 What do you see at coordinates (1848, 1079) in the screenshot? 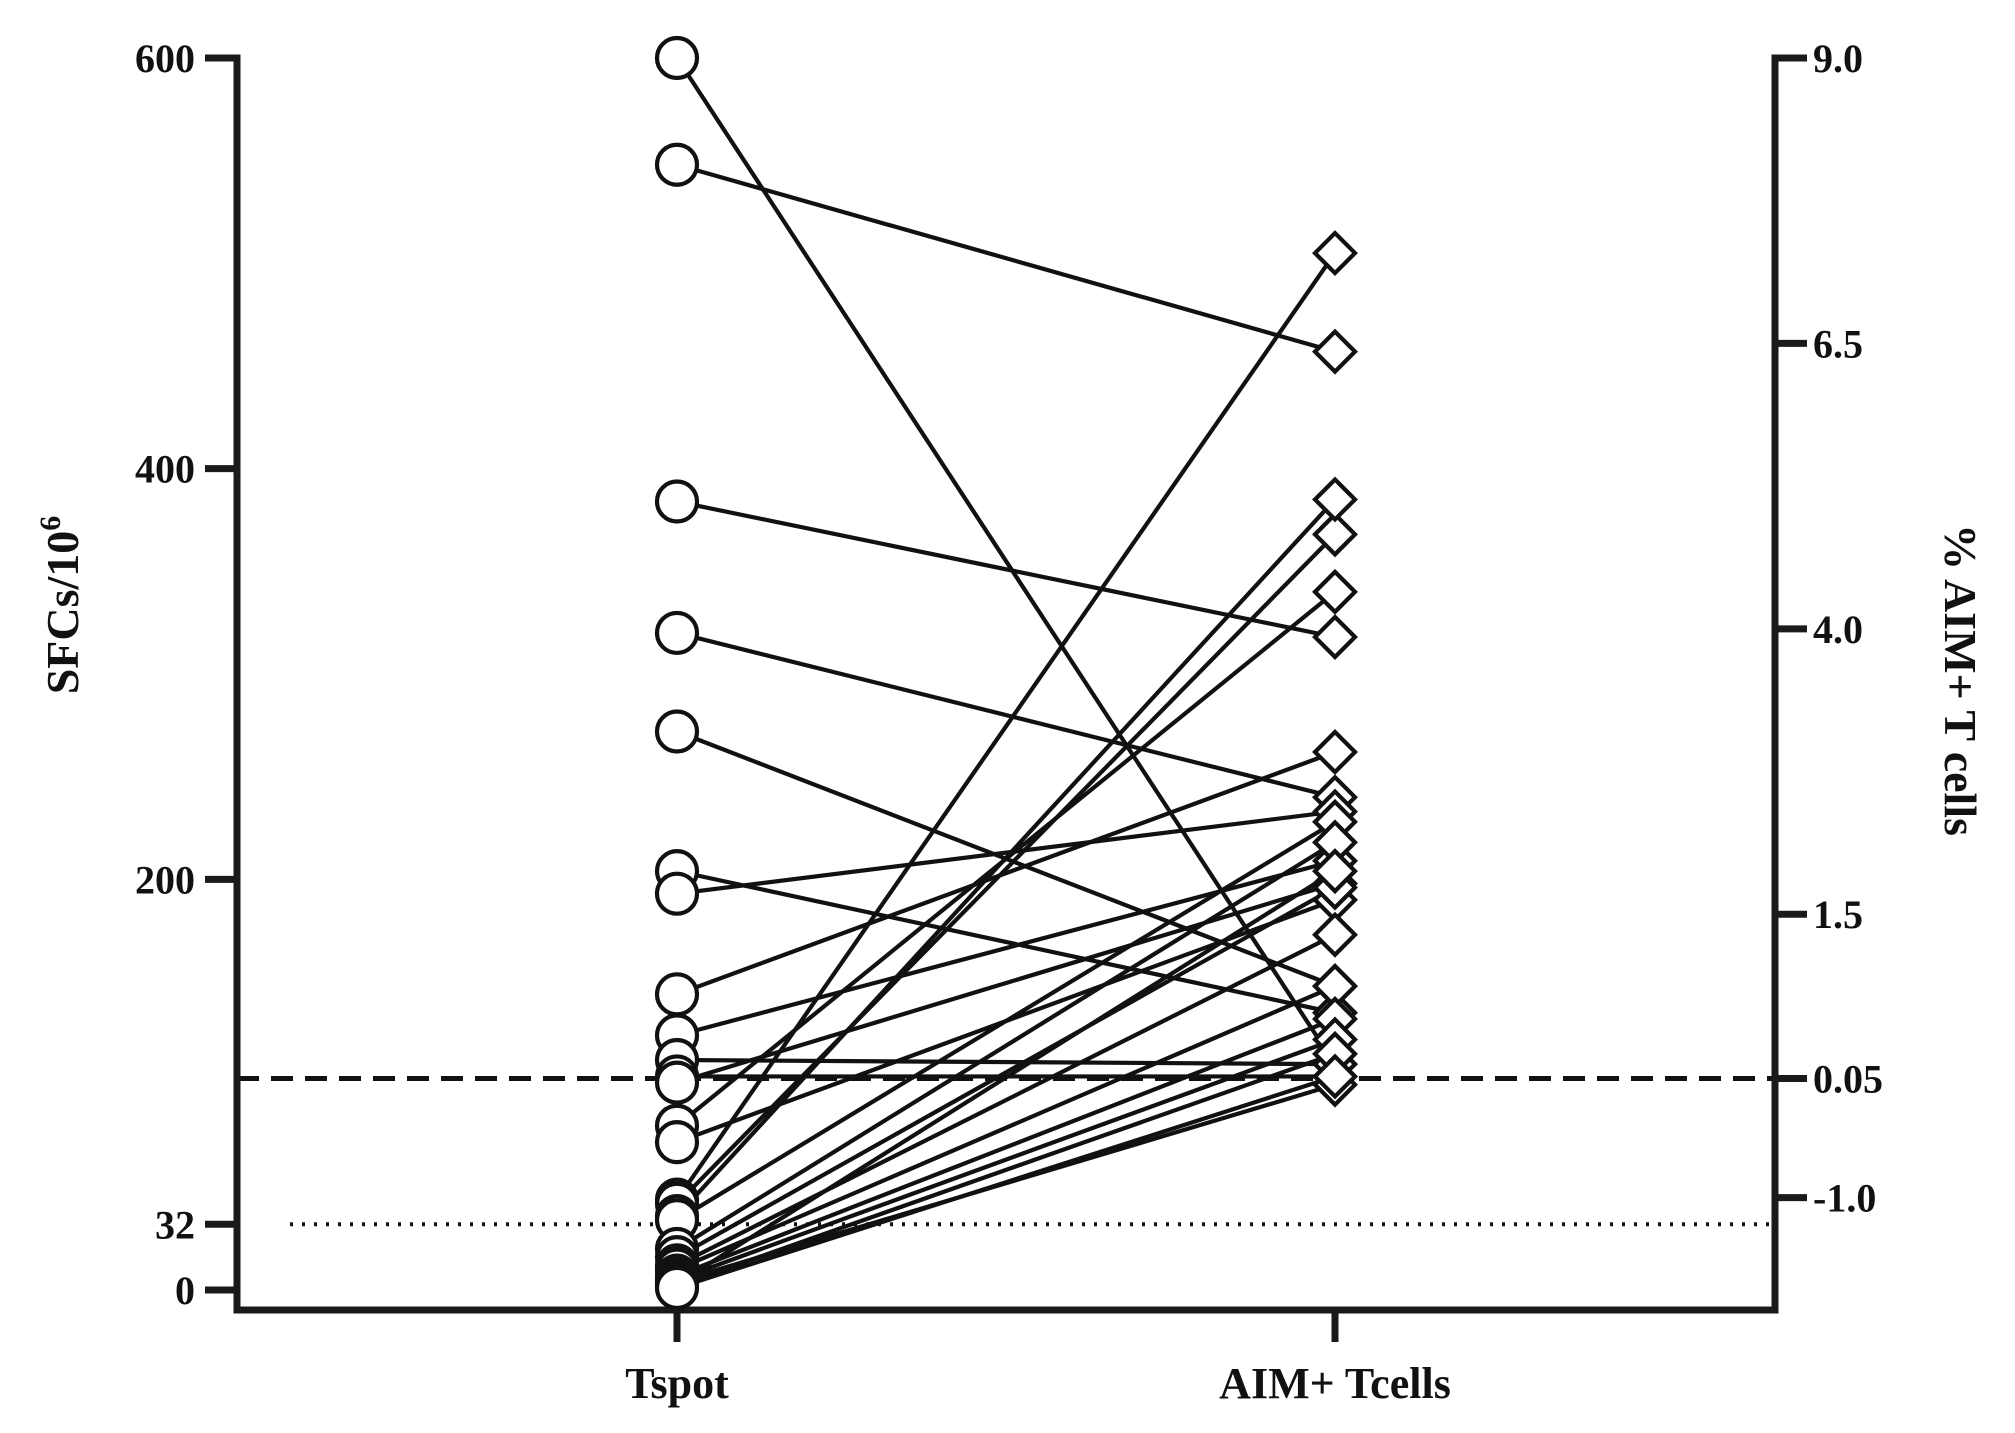
I see `y-right-tick-label: 0.05` at bounding box center [1848, 1079].